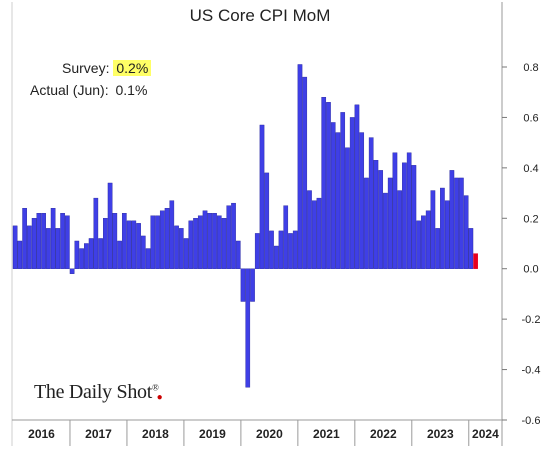  What do you see at coordinates (531, 371) in the screenshot?
I see `y-tick-label: -0.4` at bounding box center [531, 371].